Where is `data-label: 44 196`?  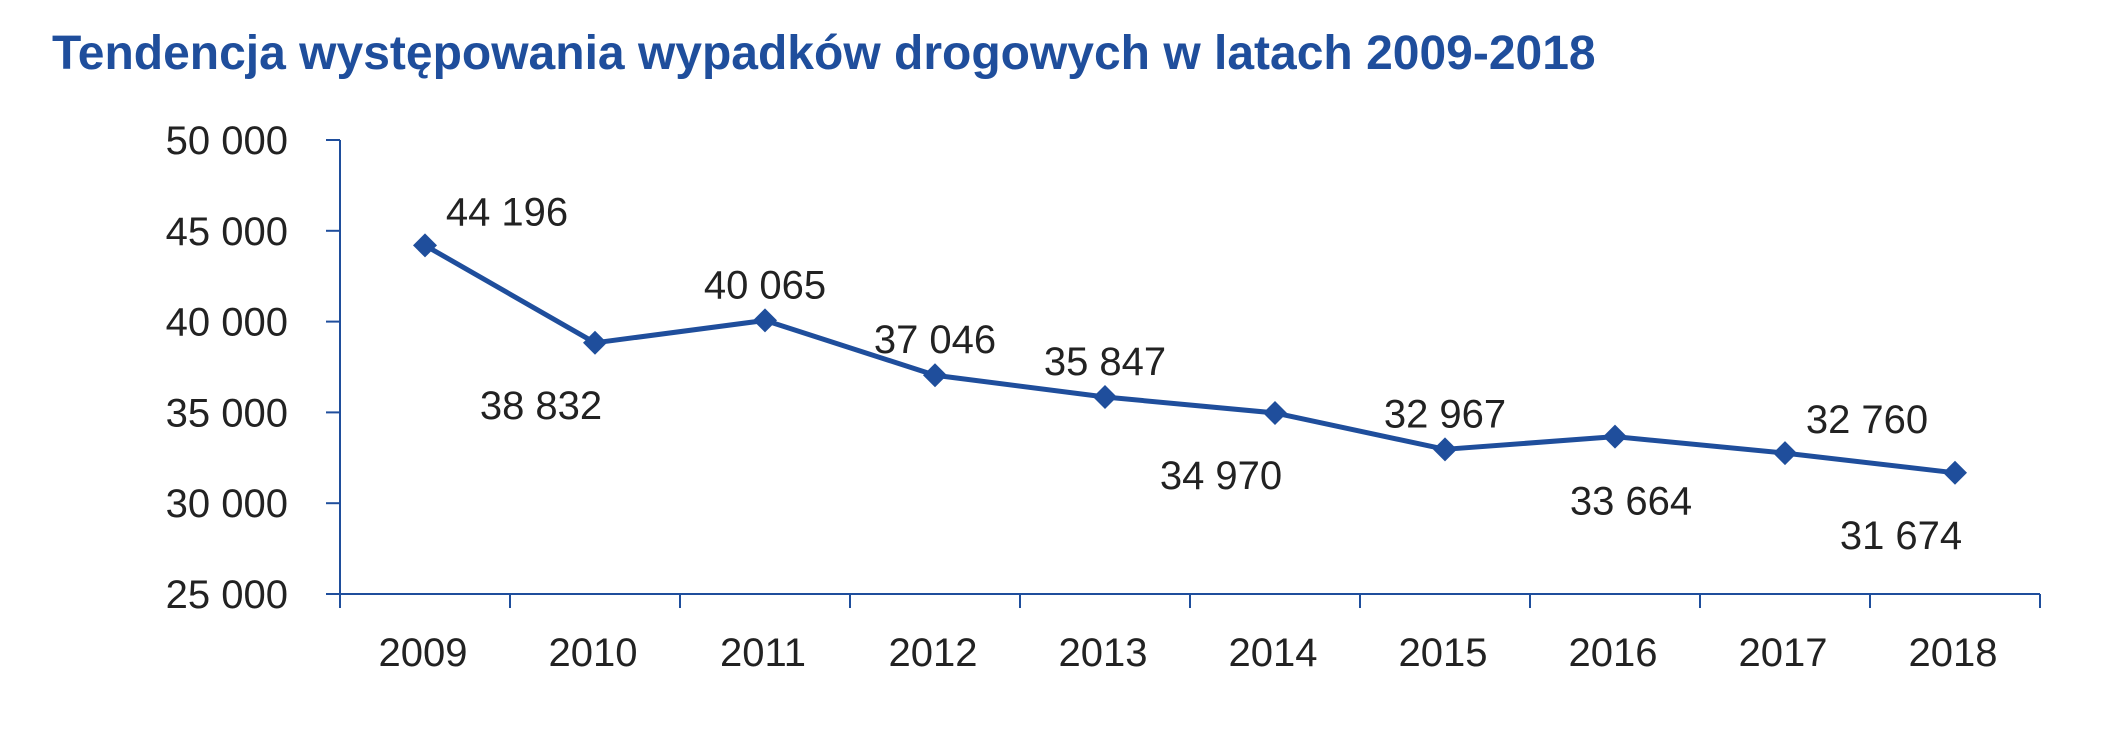 data-label: 44 196 is located at coordinates (507, 212).